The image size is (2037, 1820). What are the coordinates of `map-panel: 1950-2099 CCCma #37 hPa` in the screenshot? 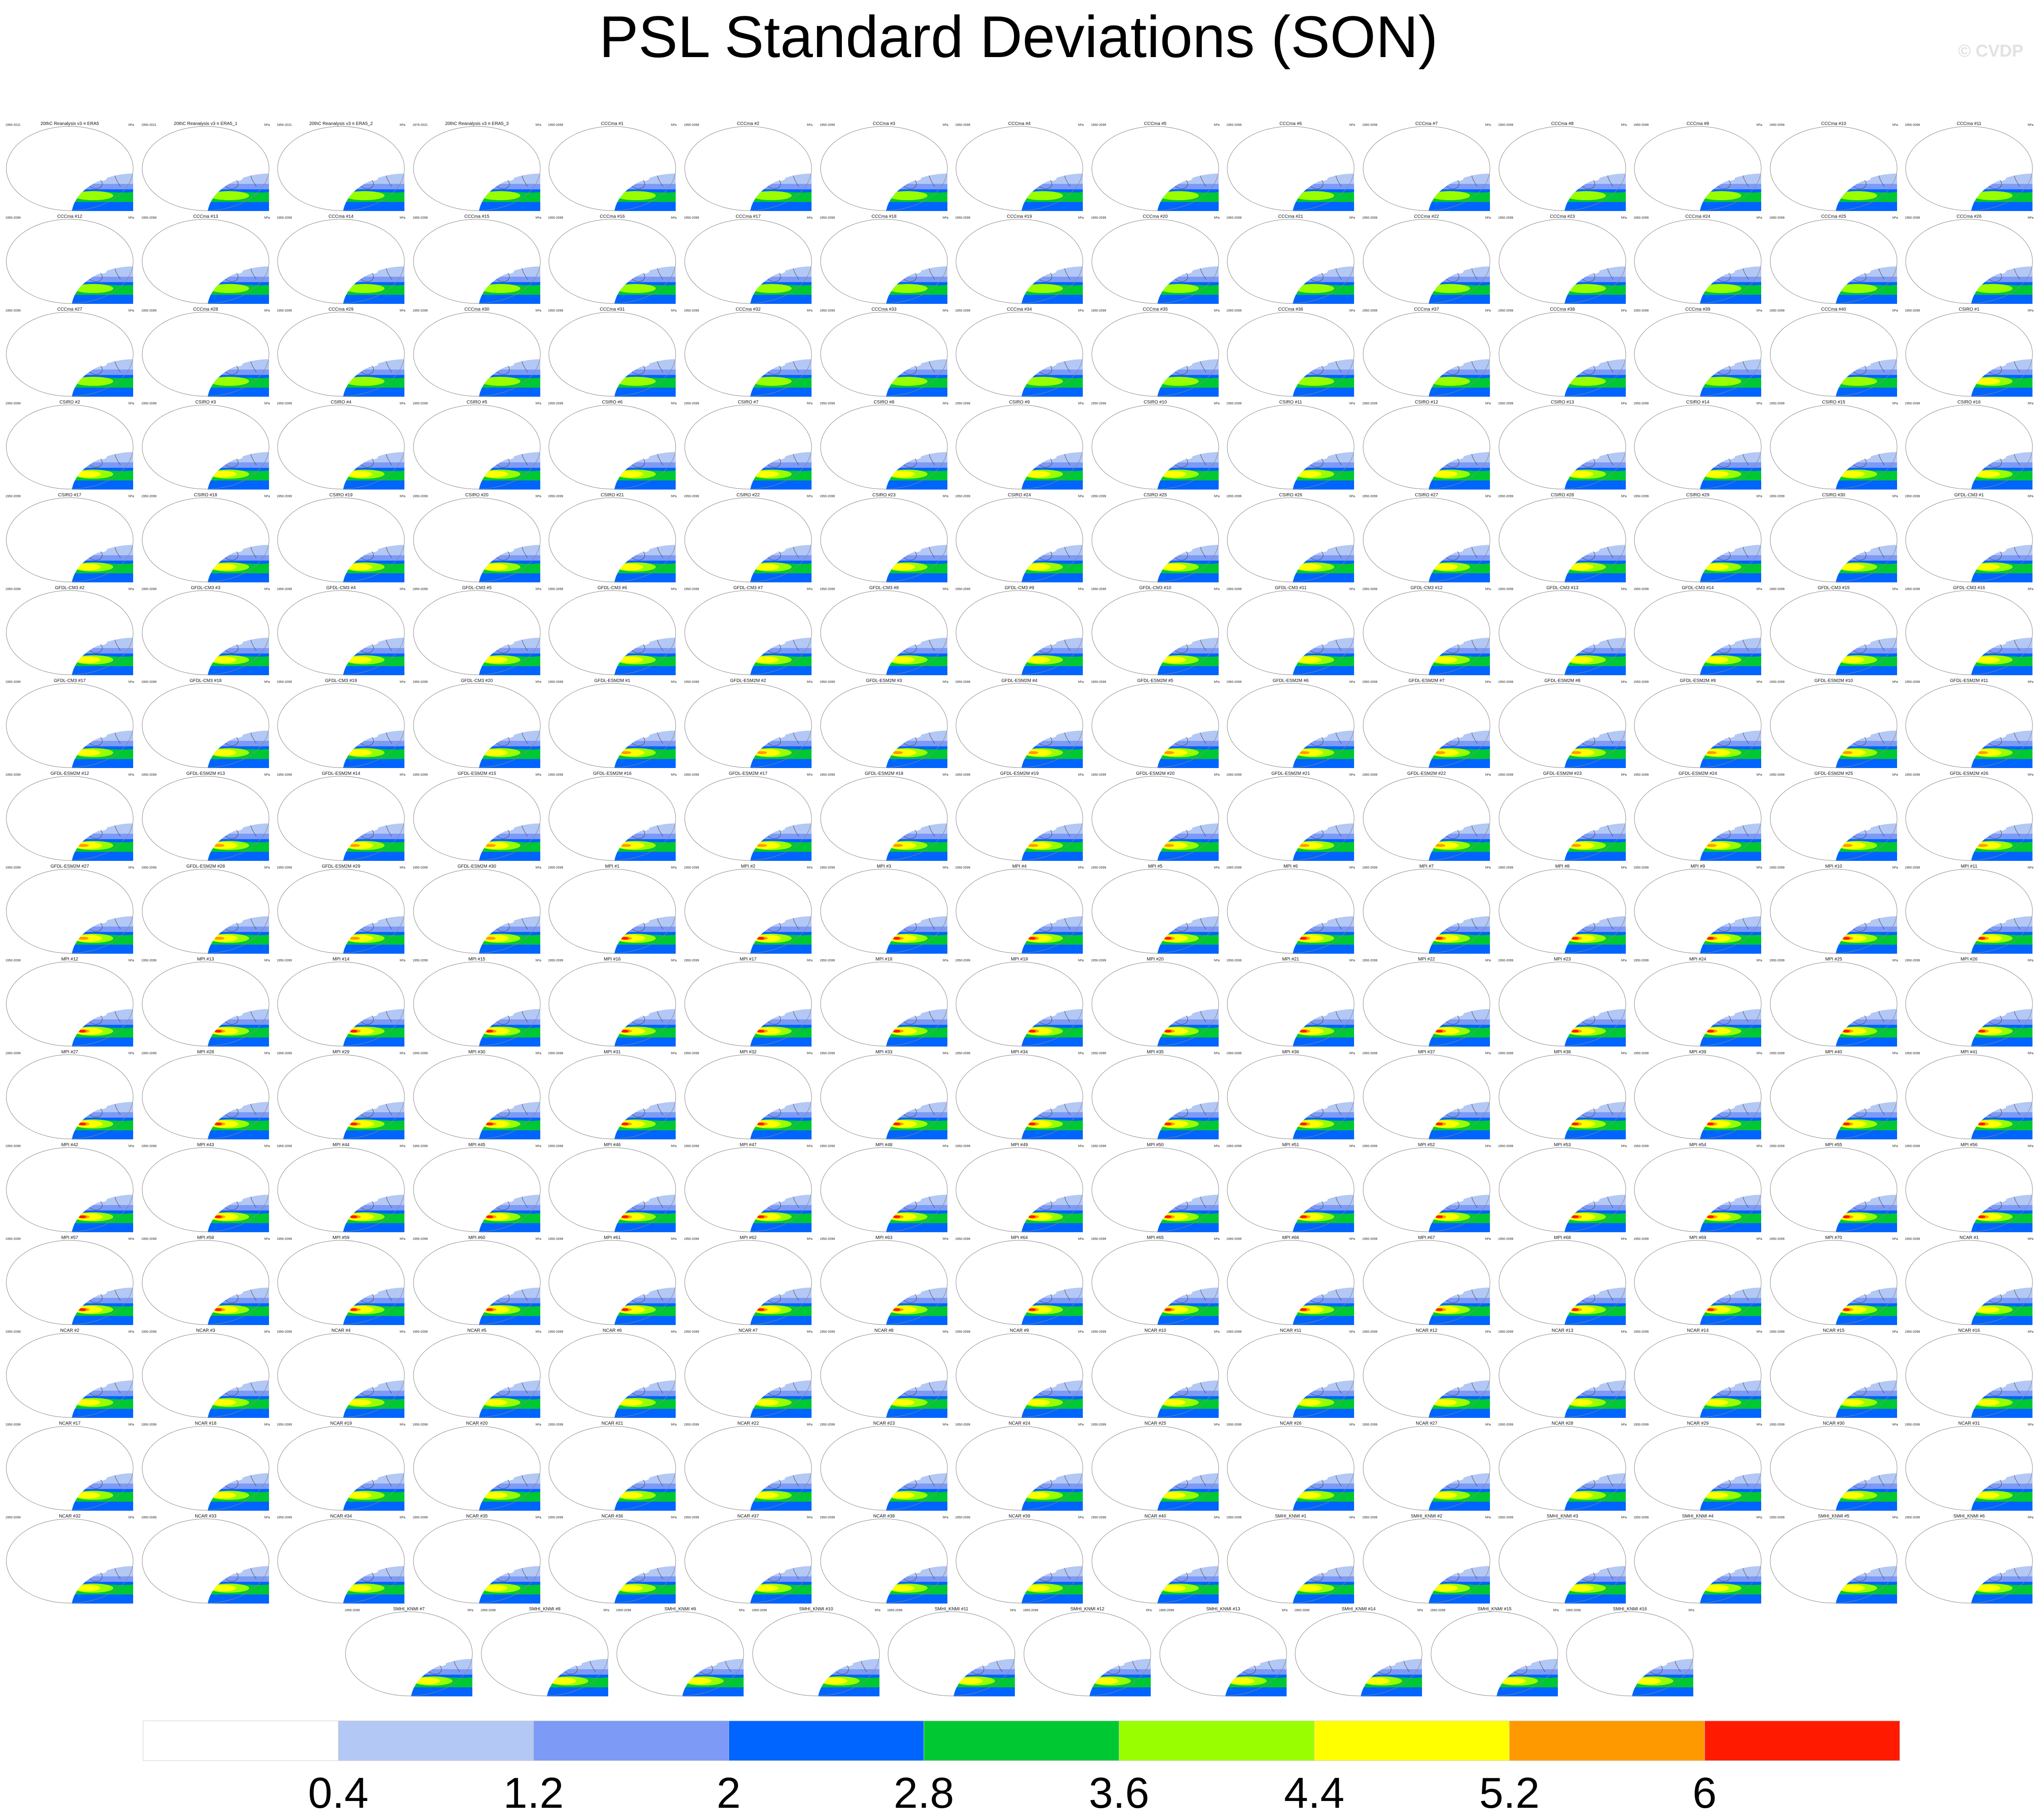 It's located at (1427, 352).